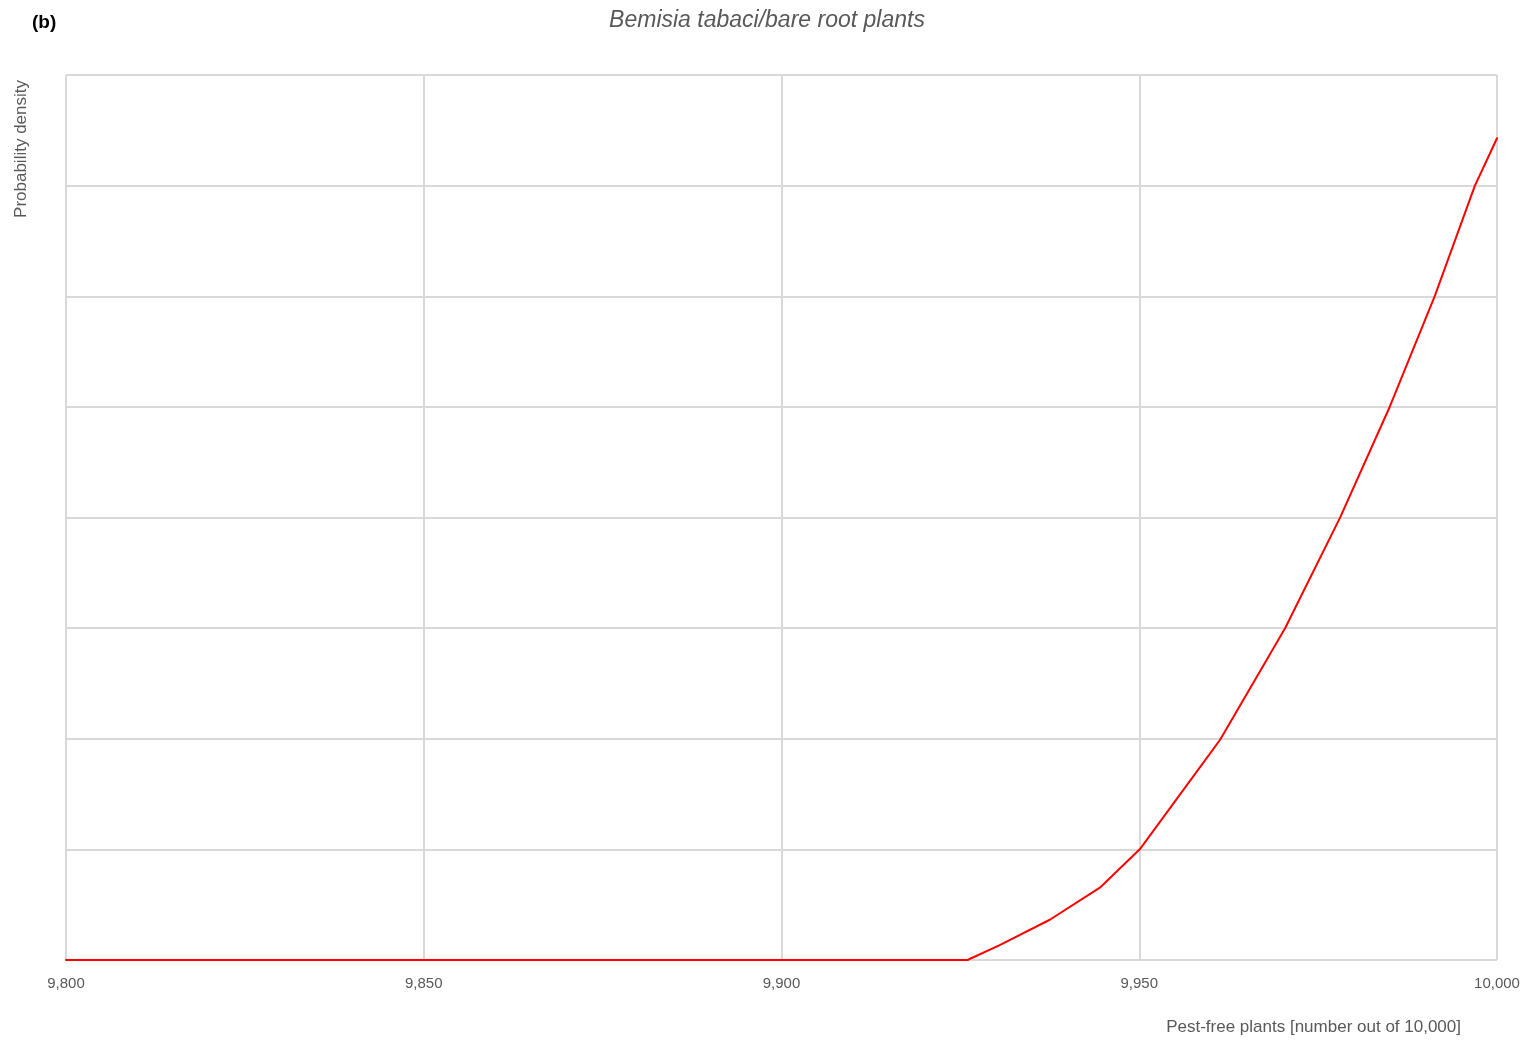  I want to click on x-axis-title: Pest-free plants [number out of 10,000], so click(1313, 1026).